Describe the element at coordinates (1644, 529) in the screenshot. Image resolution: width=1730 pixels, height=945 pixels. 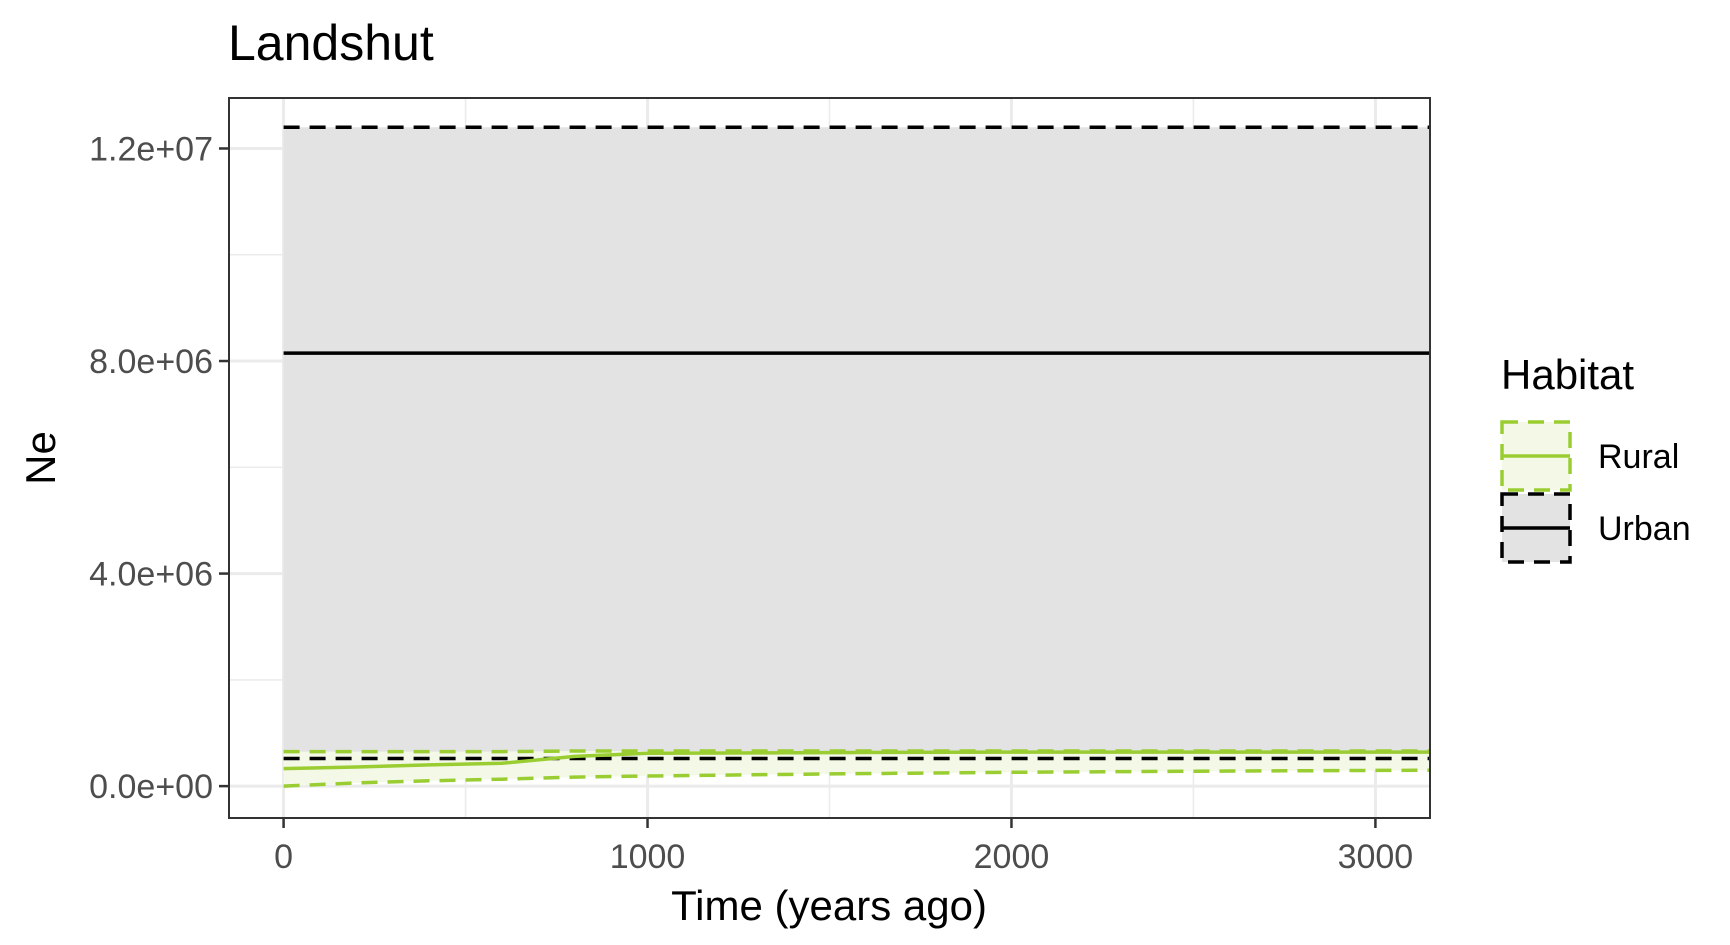
I see `legend-label: Urban` at that location.